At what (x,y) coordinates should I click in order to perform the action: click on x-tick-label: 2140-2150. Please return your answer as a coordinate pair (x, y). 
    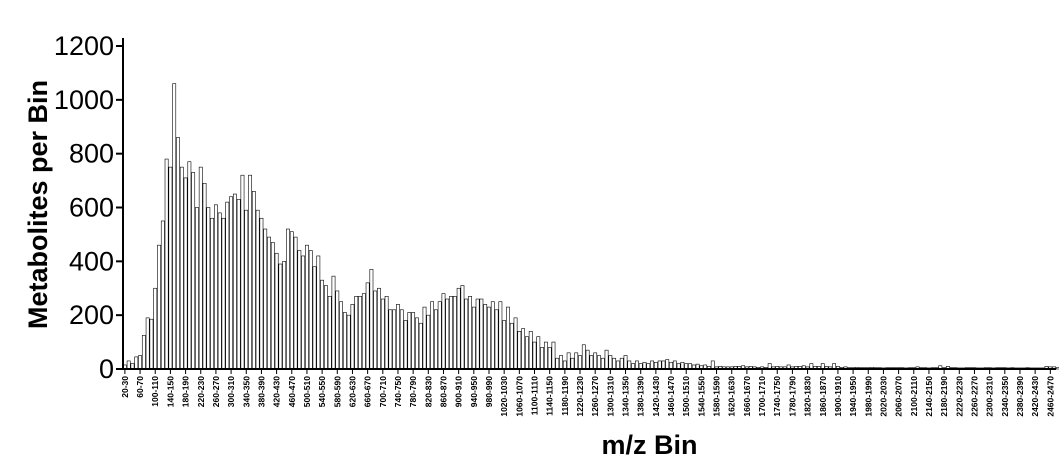
    Looking at the image, I should click on (929, 396).